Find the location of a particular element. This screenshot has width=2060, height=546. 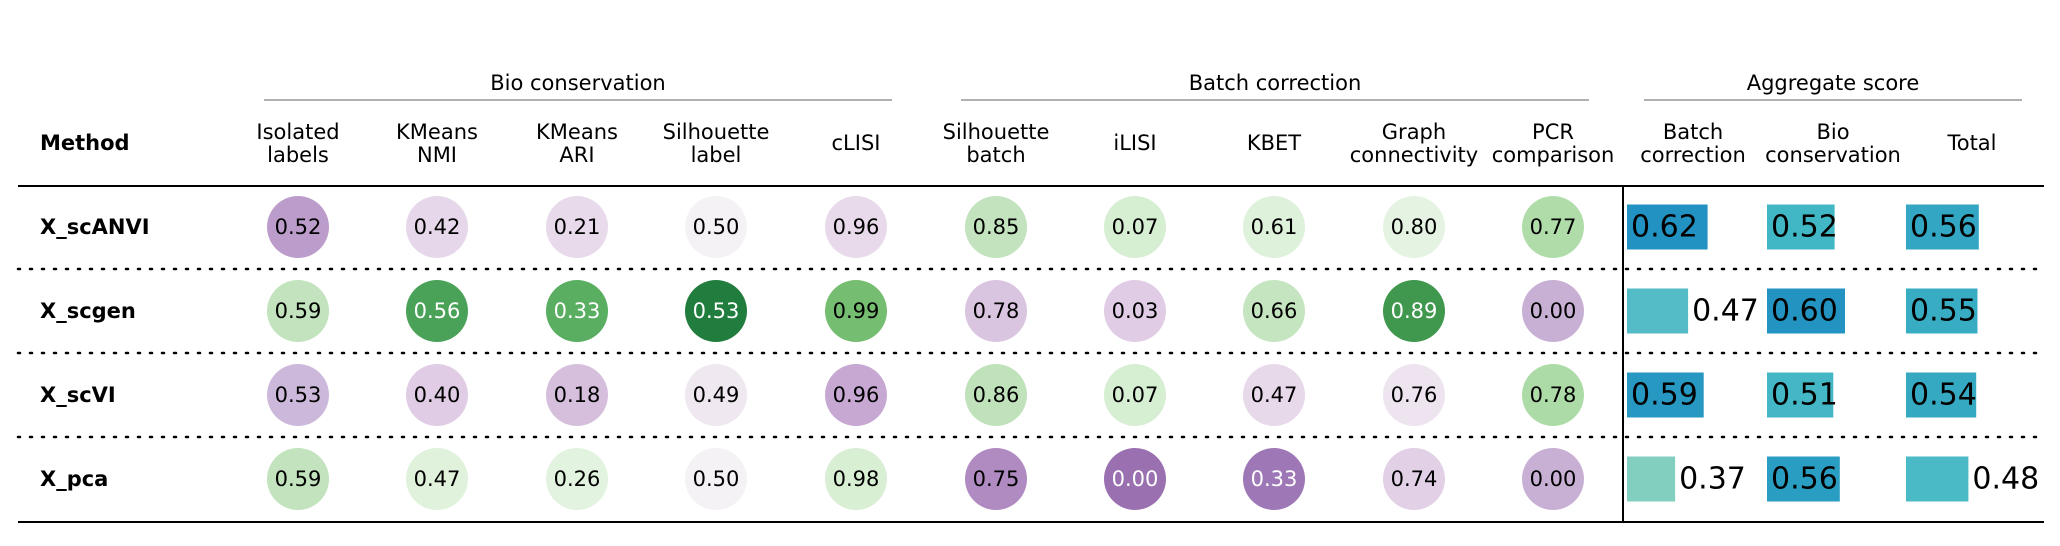

method-label: X_scANVI is located at coordinates (95, 227).